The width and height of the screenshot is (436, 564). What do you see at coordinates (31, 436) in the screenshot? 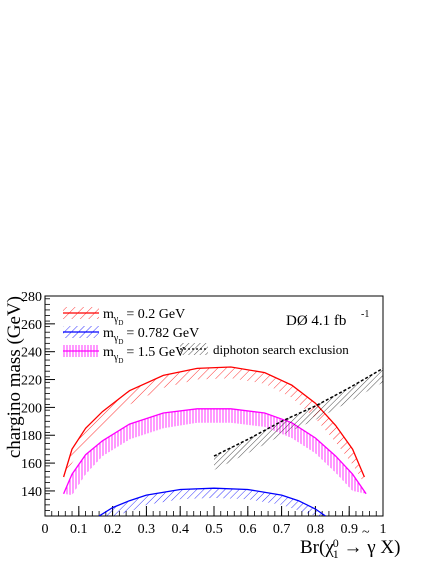
I see `y-tick-label: 180` at bounding box center [31, 436].